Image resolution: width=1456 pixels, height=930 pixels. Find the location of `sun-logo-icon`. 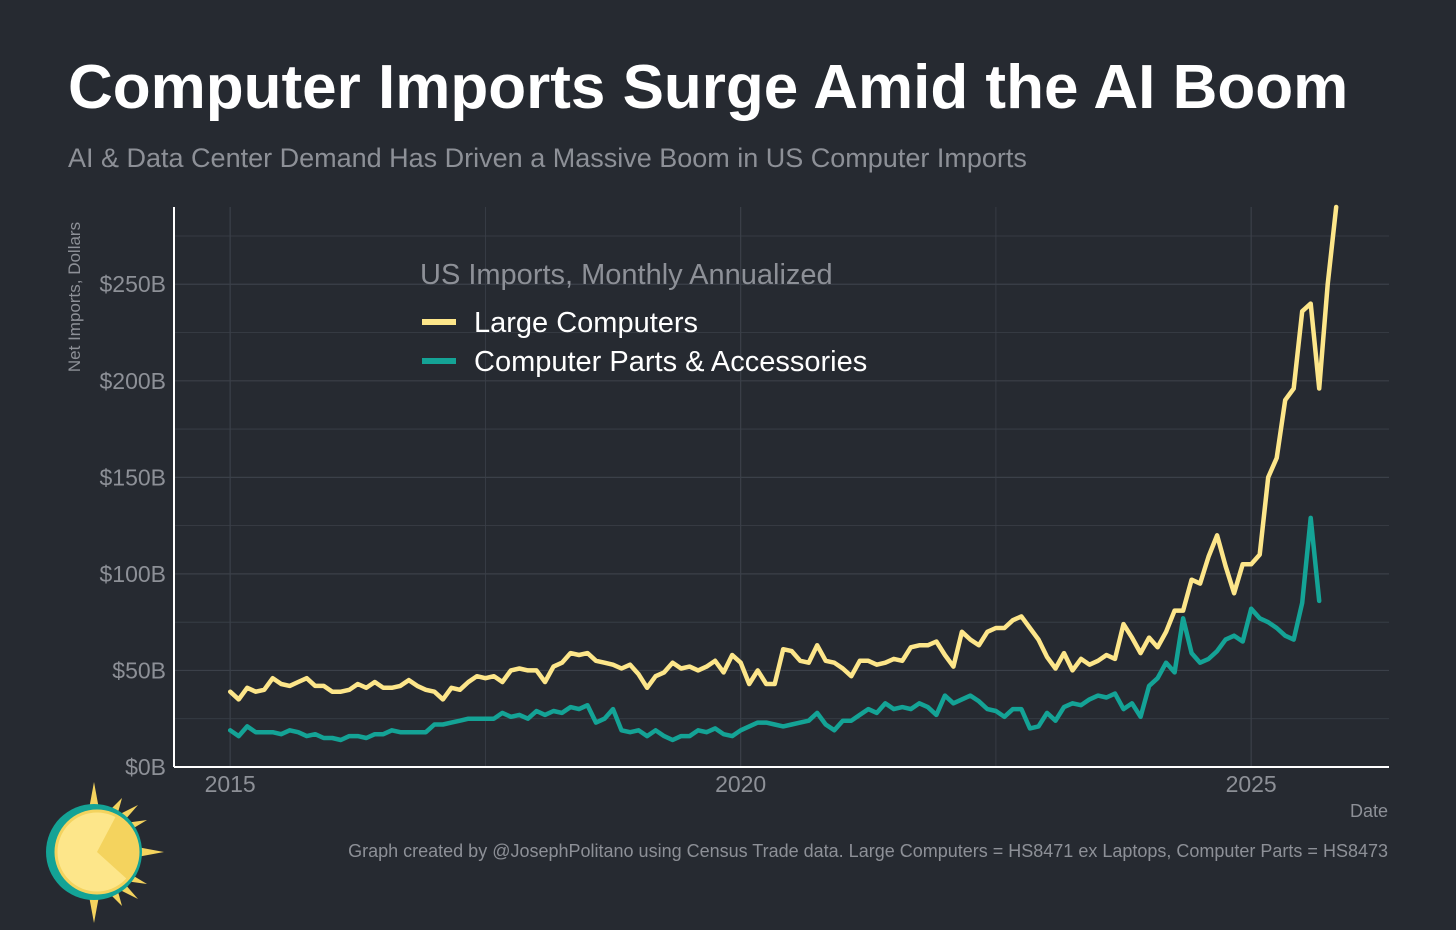

sun-logo-icon is located at coordinates (103, 855).